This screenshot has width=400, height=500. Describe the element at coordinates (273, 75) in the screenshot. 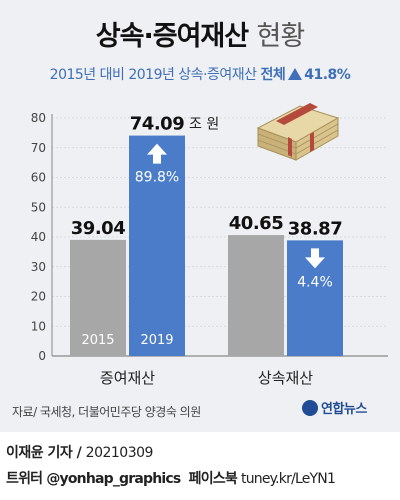

I see `subtitle-total-label: 전체` at that location.